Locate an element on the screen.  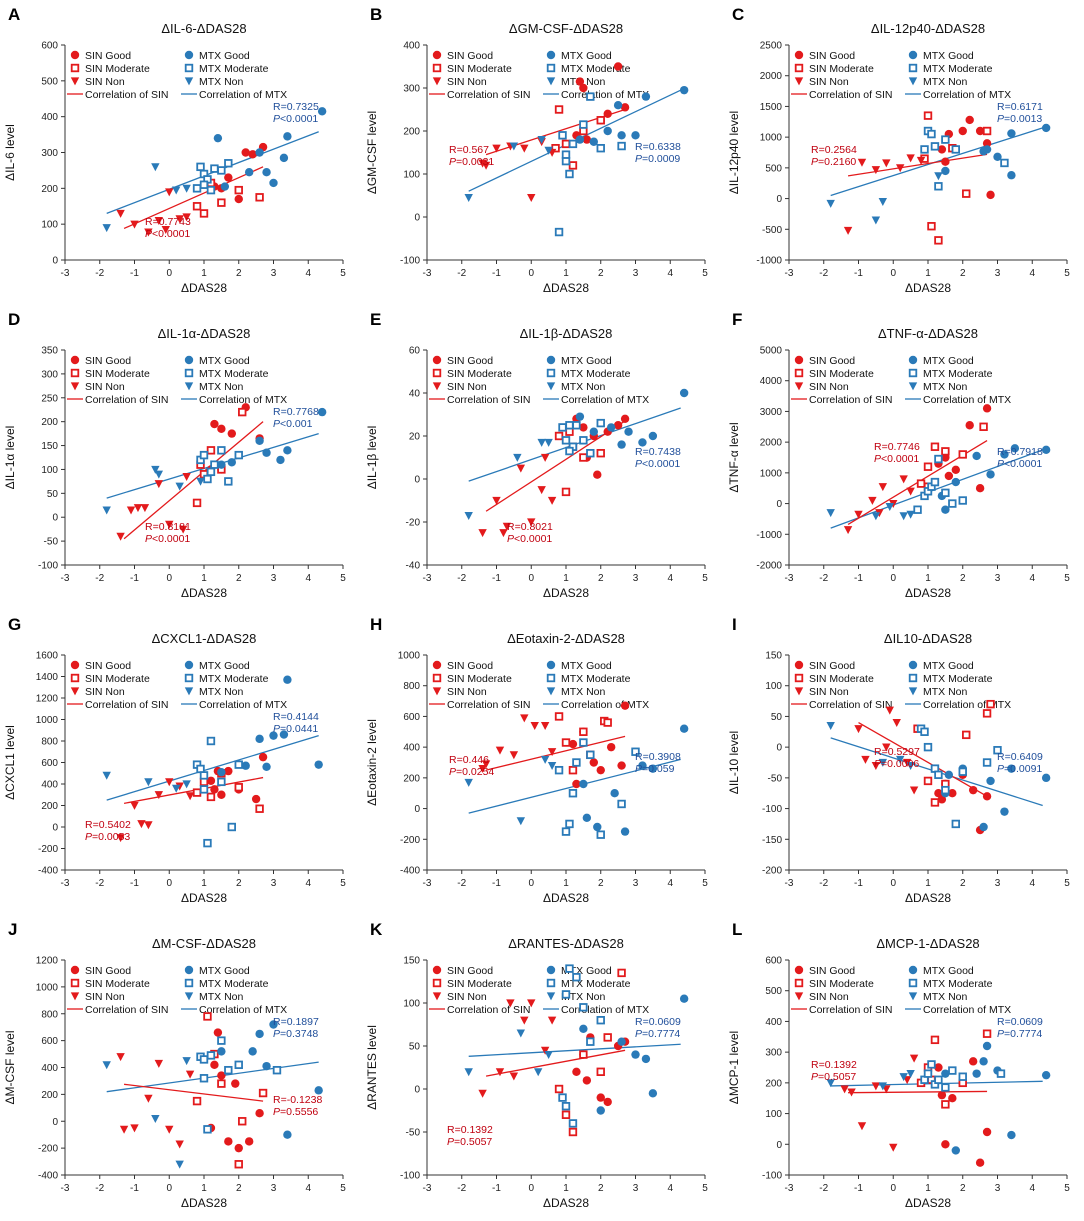
sin-r-value: R=0.7746 is located at coordinates (897, 447).